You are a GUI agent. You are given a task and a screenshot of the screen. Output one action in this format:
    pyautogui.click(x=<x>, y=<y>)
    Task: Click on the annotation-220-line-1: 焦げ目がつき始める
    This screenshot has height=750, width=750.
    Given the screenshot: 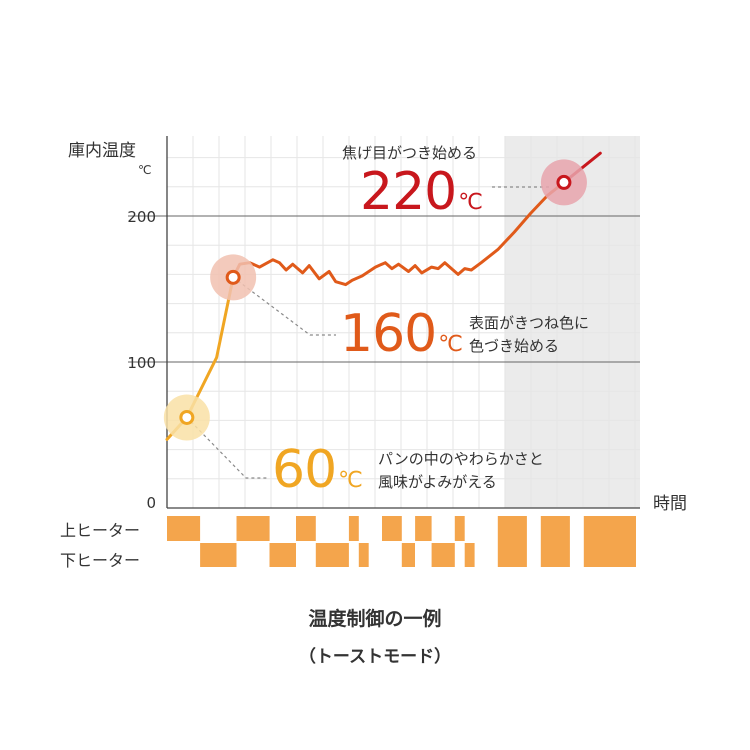 What is the action you would take?
    pyautogui.click(x=410, y=153)
    